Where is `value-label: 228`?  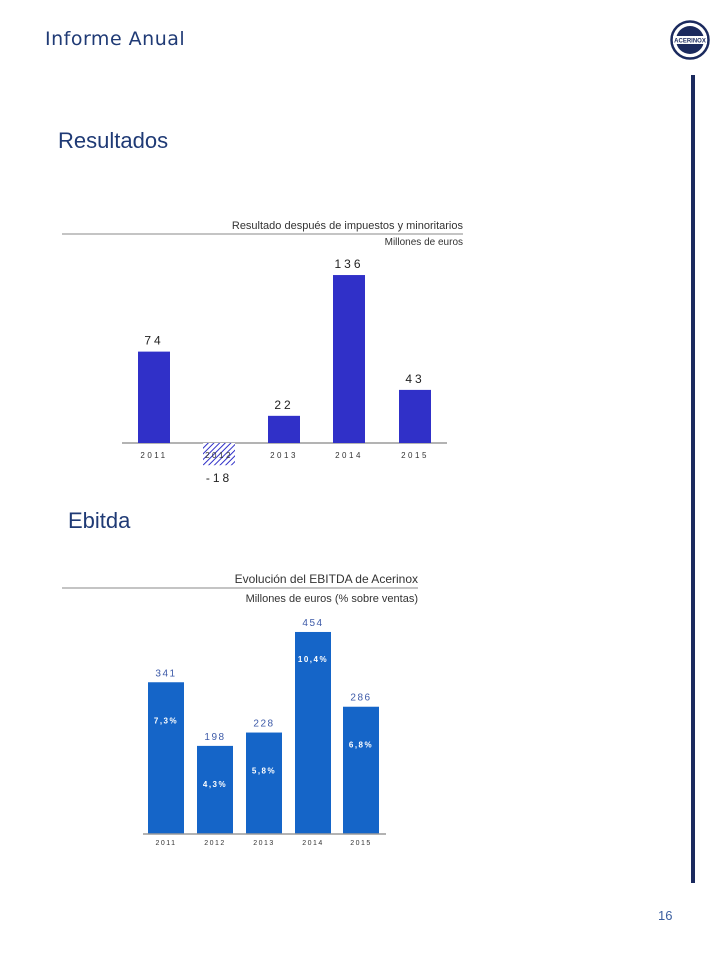
value-label: 228 is located at coordinates (263, 724).